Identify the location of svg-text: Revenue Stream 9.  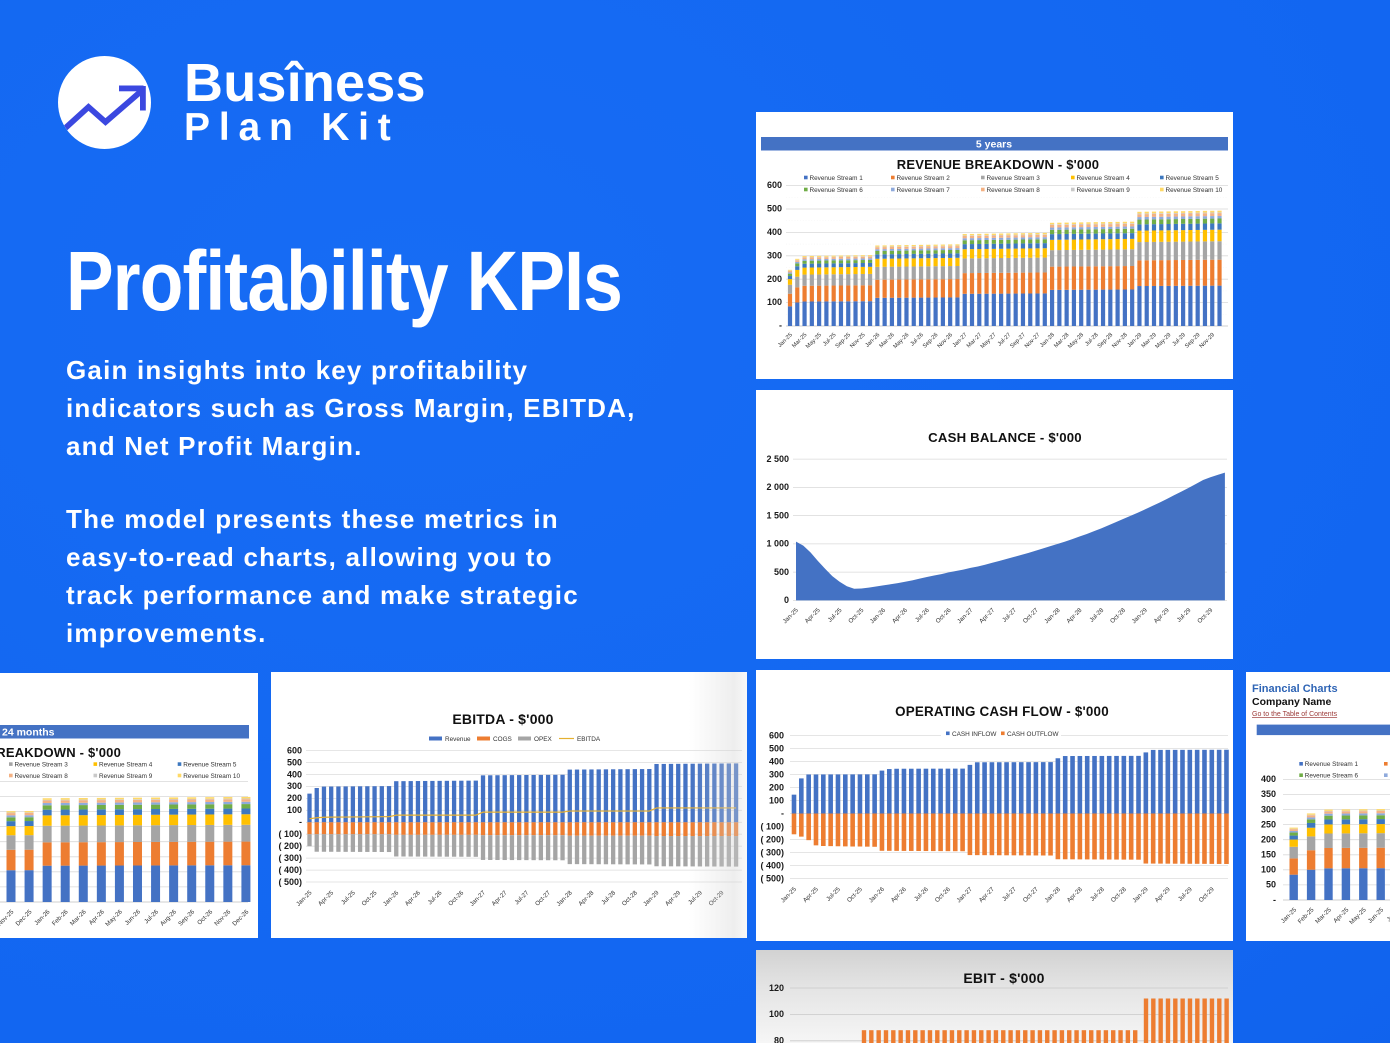
(126, 776).